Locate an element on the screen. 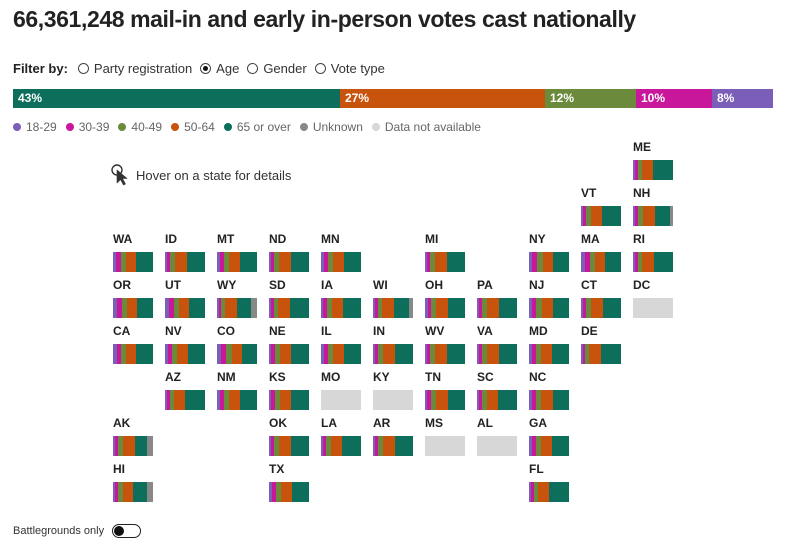 The width and height of the screenshot is (798, 556). state-tile-nd: ND is located at coordinates (289, 252).